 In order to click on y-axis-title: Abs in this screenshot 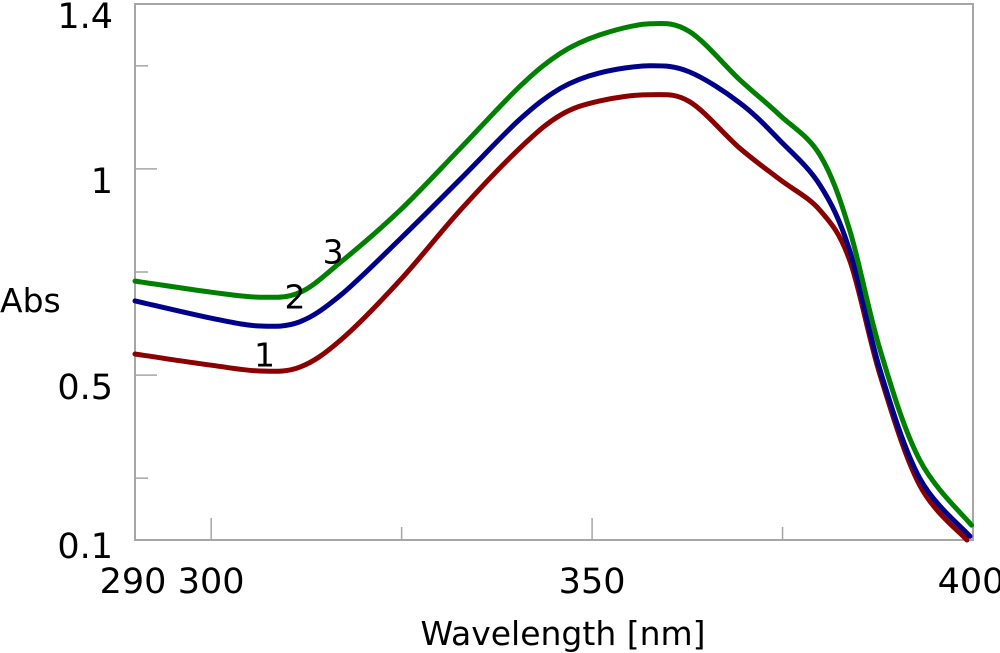, I will do `click(30, 300)`.